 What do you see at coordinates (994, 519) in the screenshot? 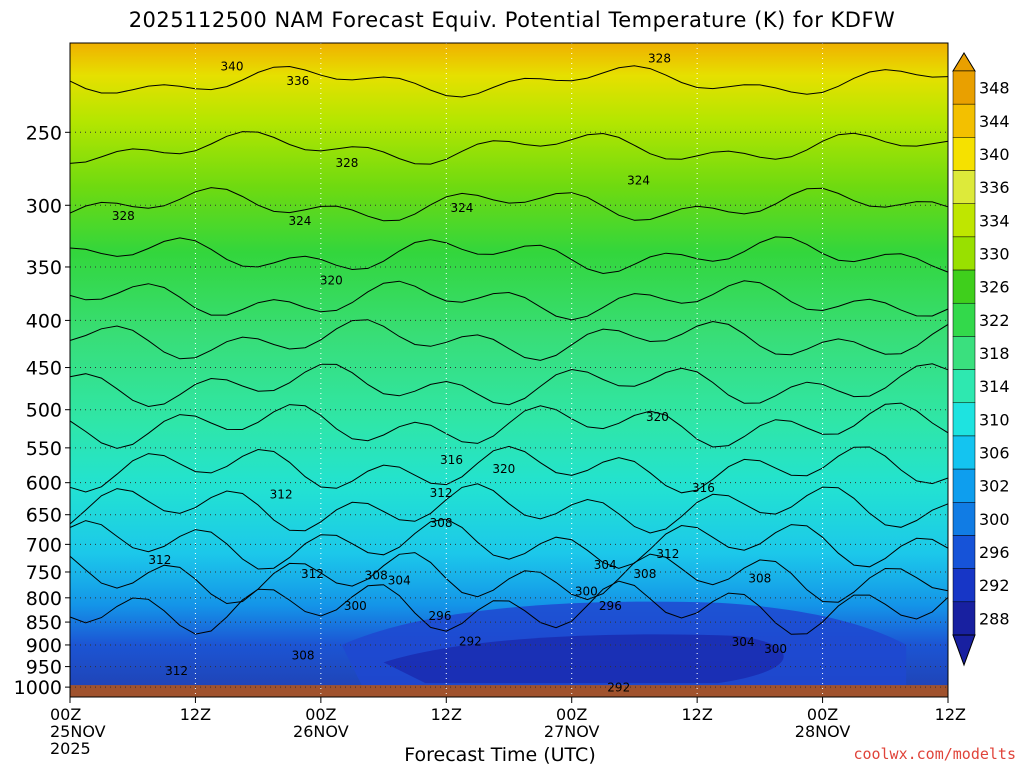
I see `colorbar-label: 300` at bounding box center [994, 519].